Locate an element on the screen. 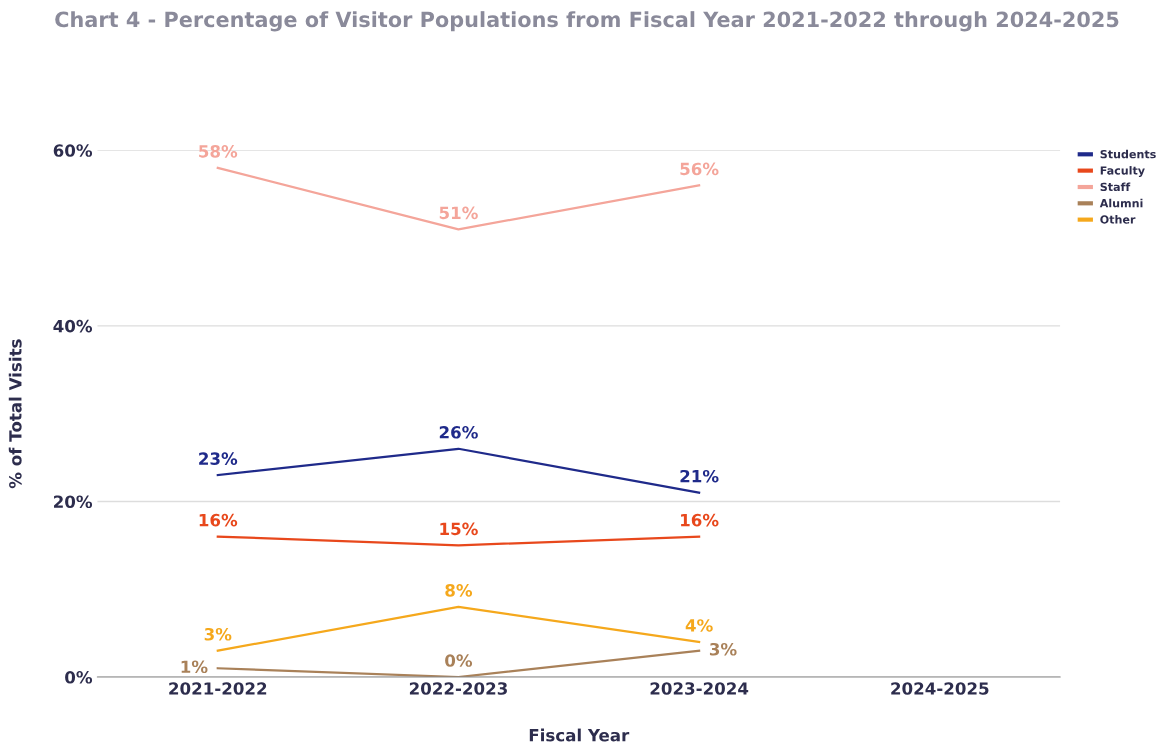 Image resolution: width=1174 pixels, height=744 pixels. y-tick-label: 40% is located at coordinates (73, 326).